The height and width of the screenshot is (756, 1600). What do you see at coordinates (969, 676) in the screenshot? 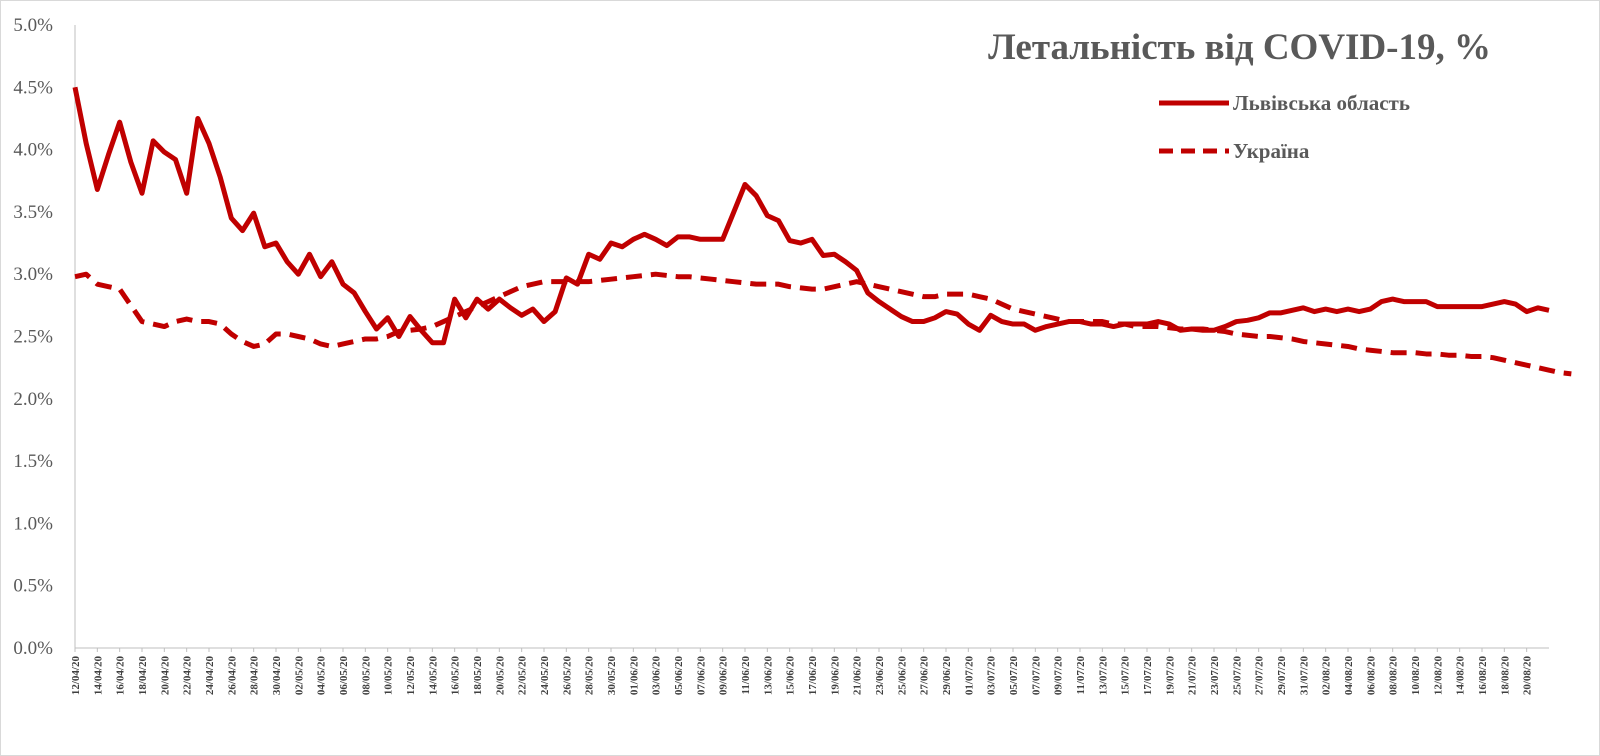
I see `x-tick-label: 01/07/20` at bounding box center [969, 676].